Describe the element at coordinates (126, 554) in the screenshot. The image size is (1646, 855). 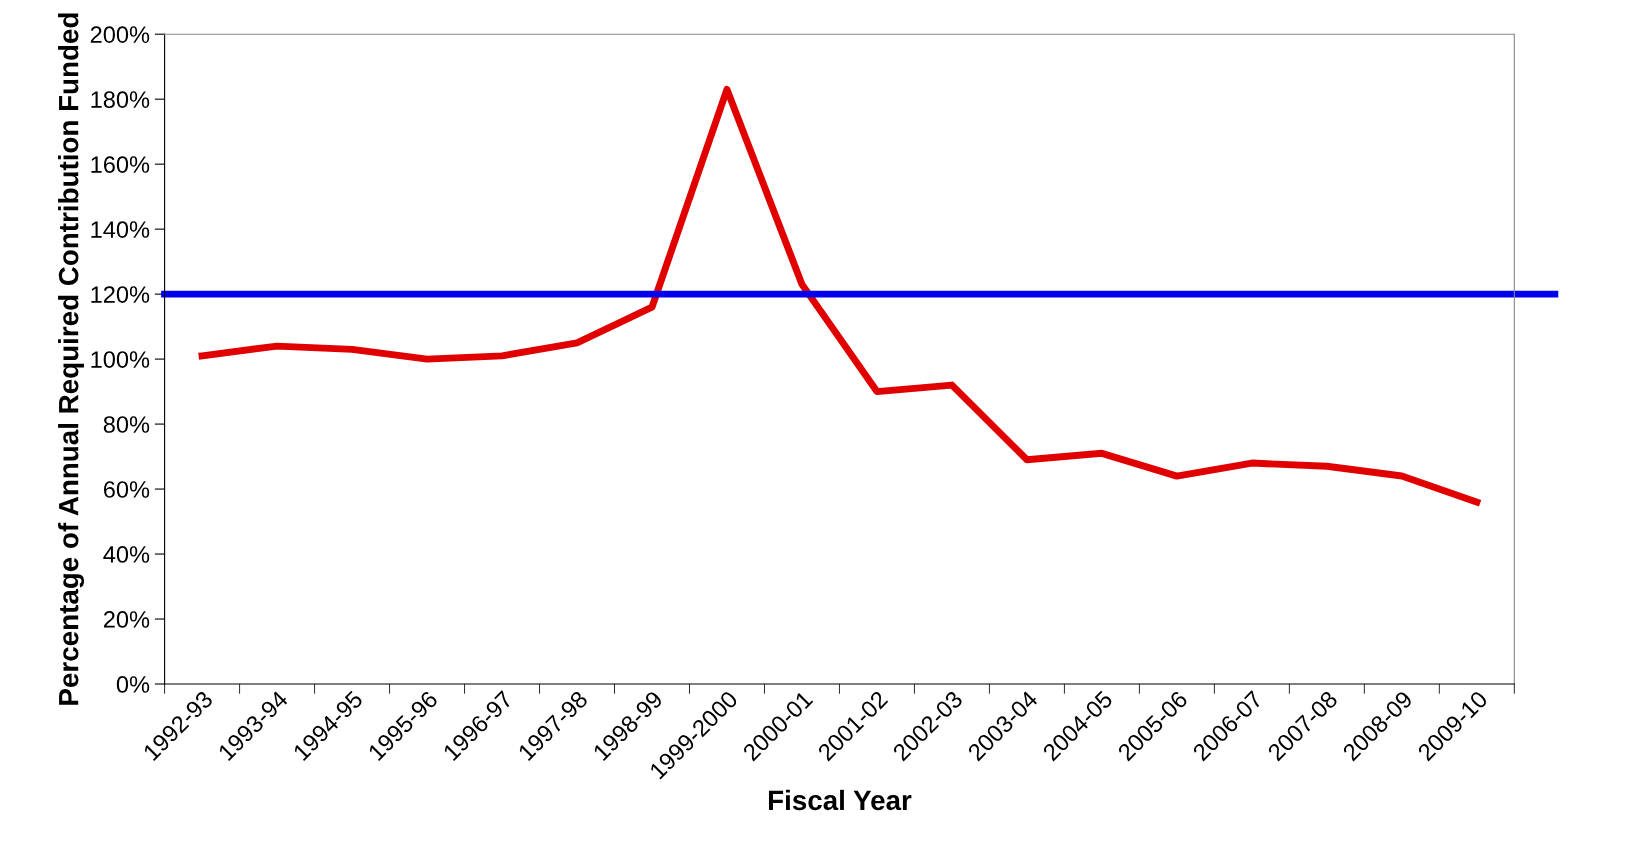
I see `y-tick-label: 40%` at that location.